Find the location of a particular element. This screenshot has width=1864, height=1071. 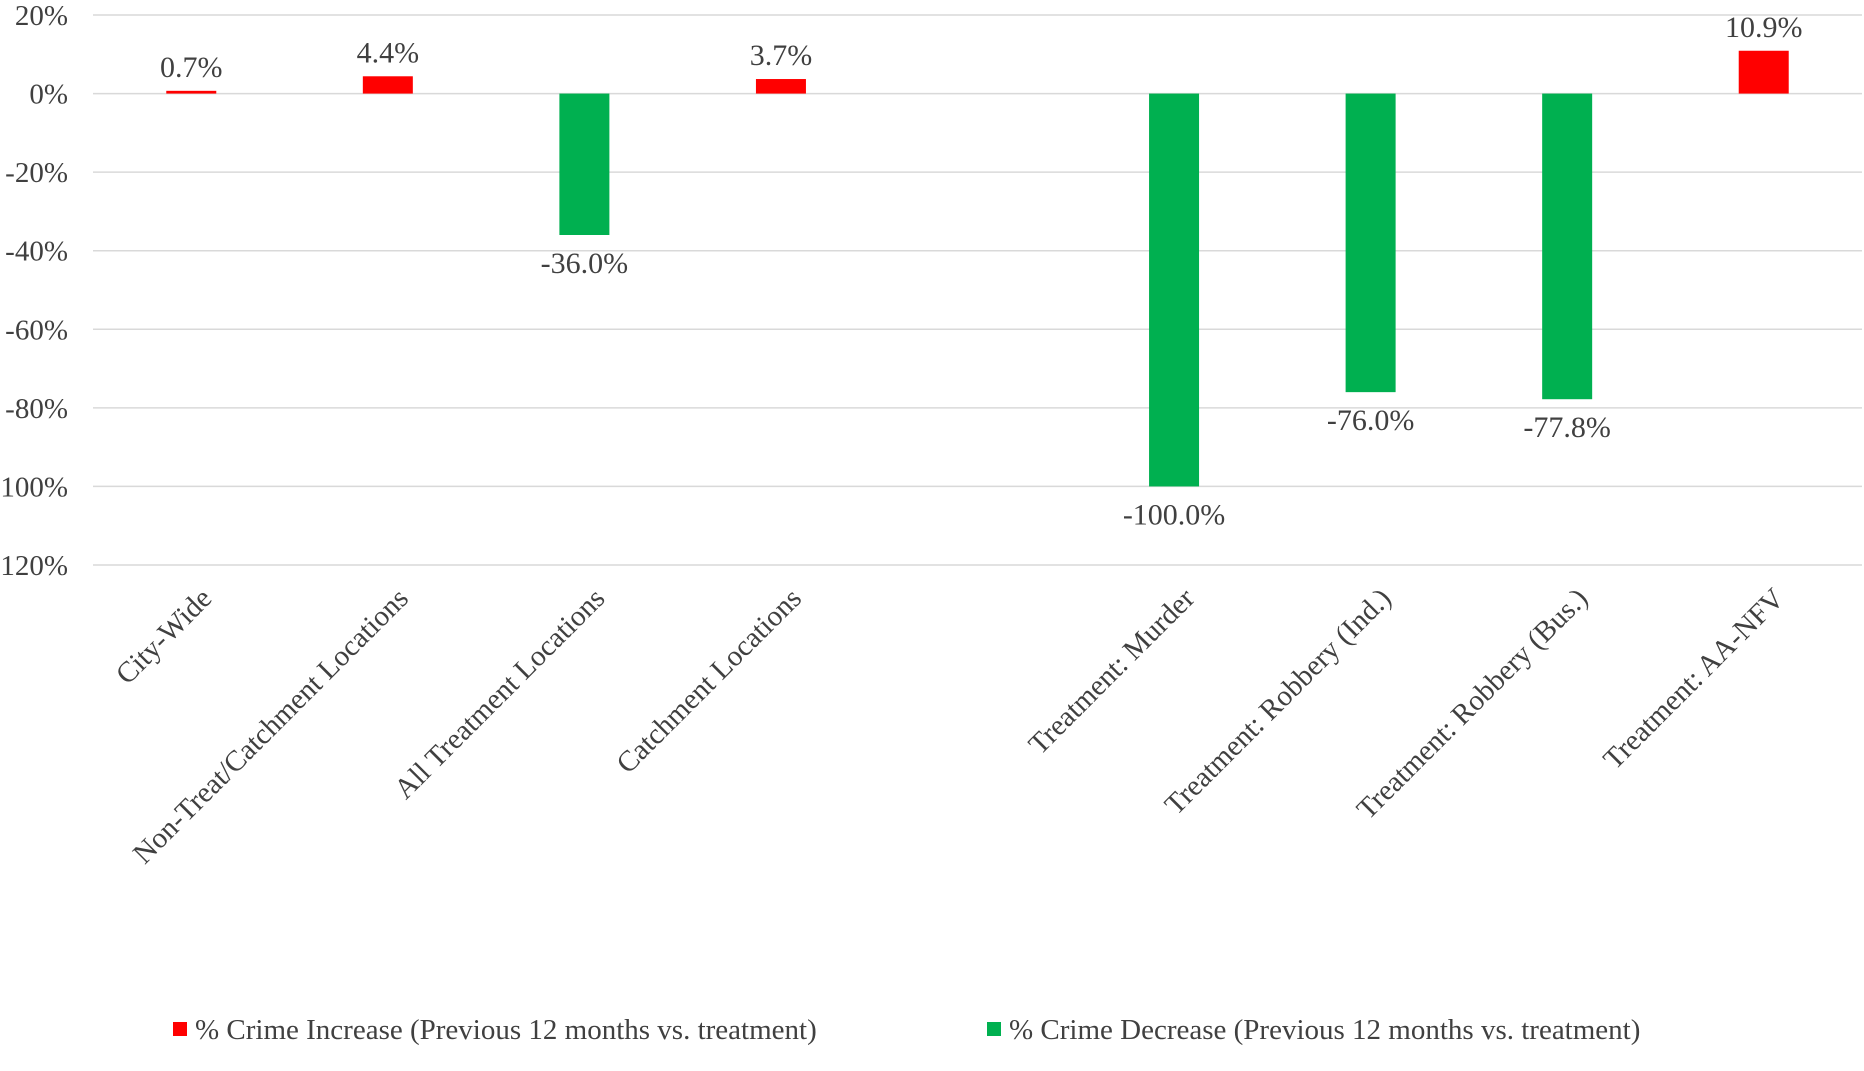

category-label: Treatment: Murder is located at coordinates (1112, 671).